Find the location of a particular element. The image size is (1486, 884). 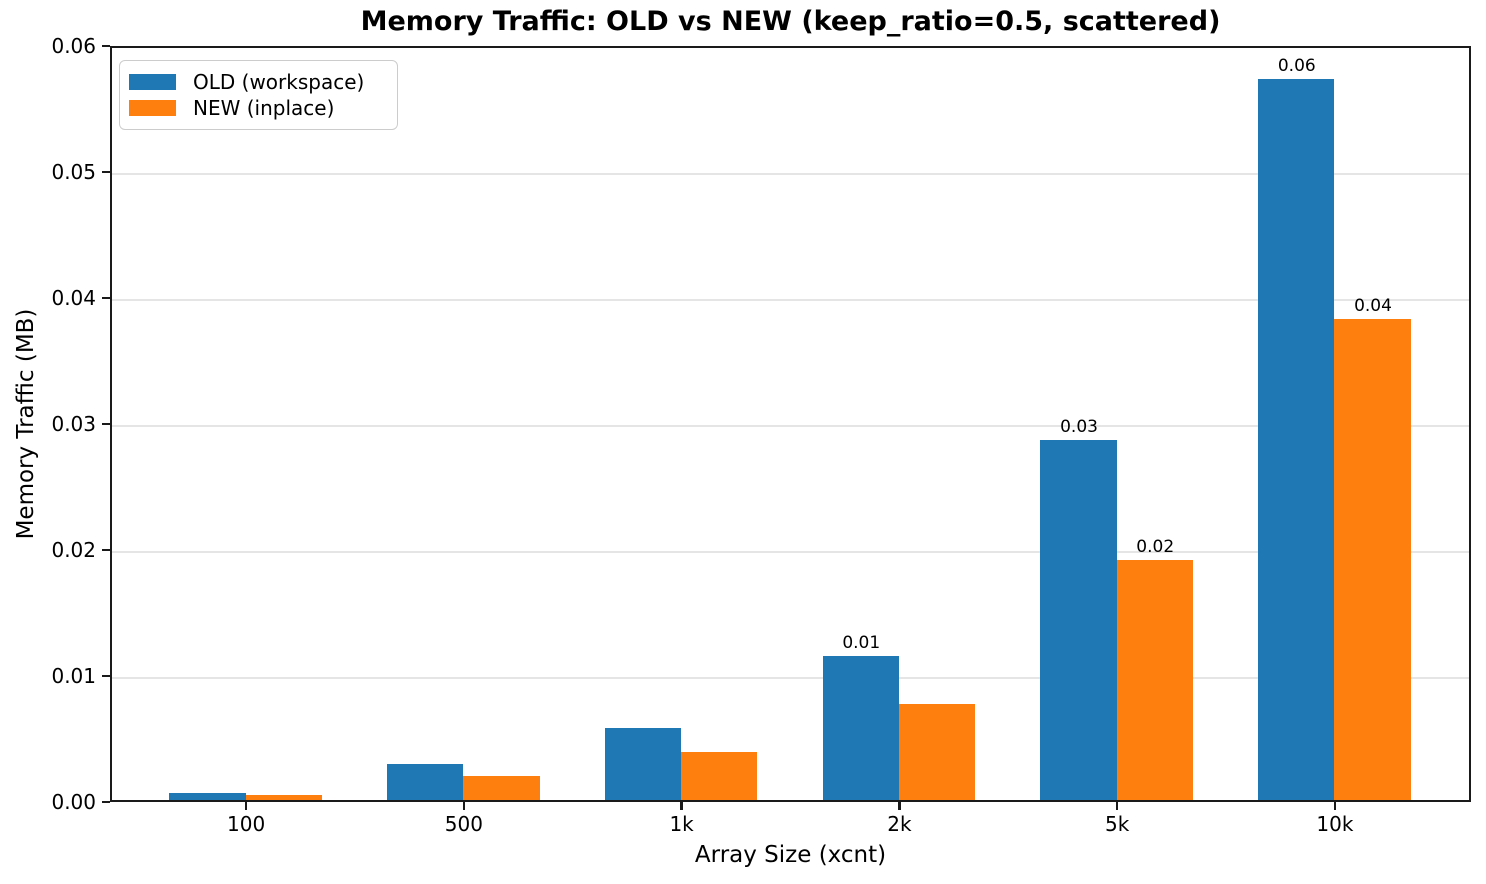

y-tick-label: 0.02 is located at coordinates (73, 550).